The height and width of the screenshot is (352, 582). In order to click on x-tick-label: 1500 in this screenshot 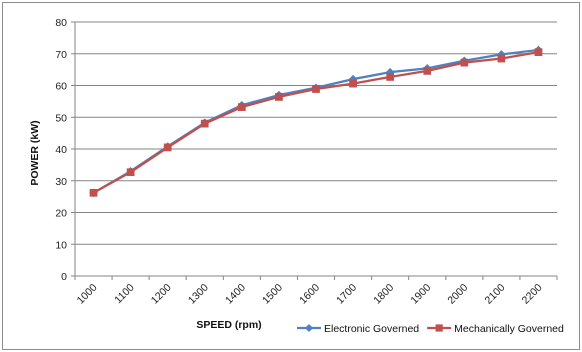, I will do `click(272, 294)`.